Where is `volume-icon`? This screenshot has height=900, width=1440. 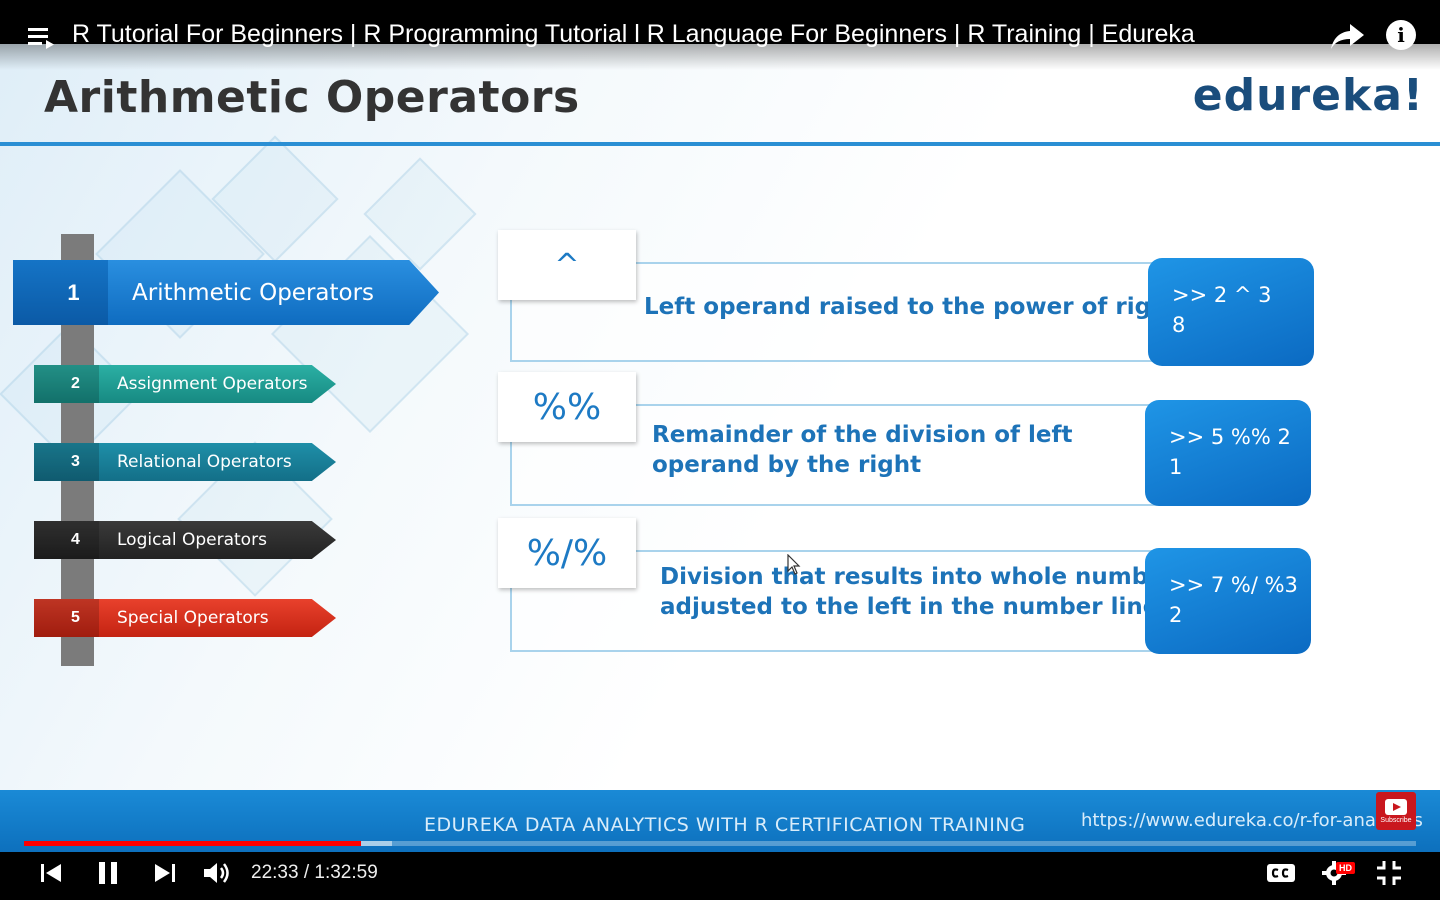 volume-icon is located at coordinates (216, 873).